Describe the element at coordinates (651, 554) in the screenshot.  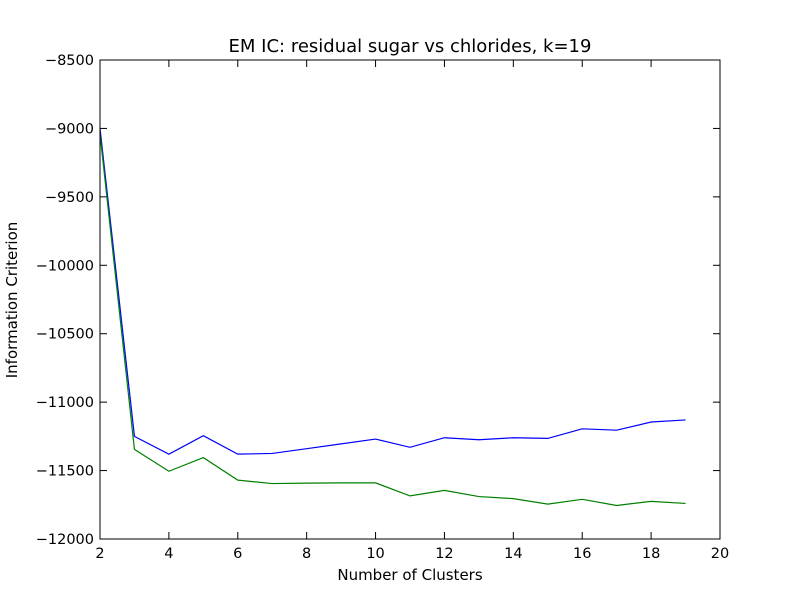
I see `x-tick-label: 18` at that location.